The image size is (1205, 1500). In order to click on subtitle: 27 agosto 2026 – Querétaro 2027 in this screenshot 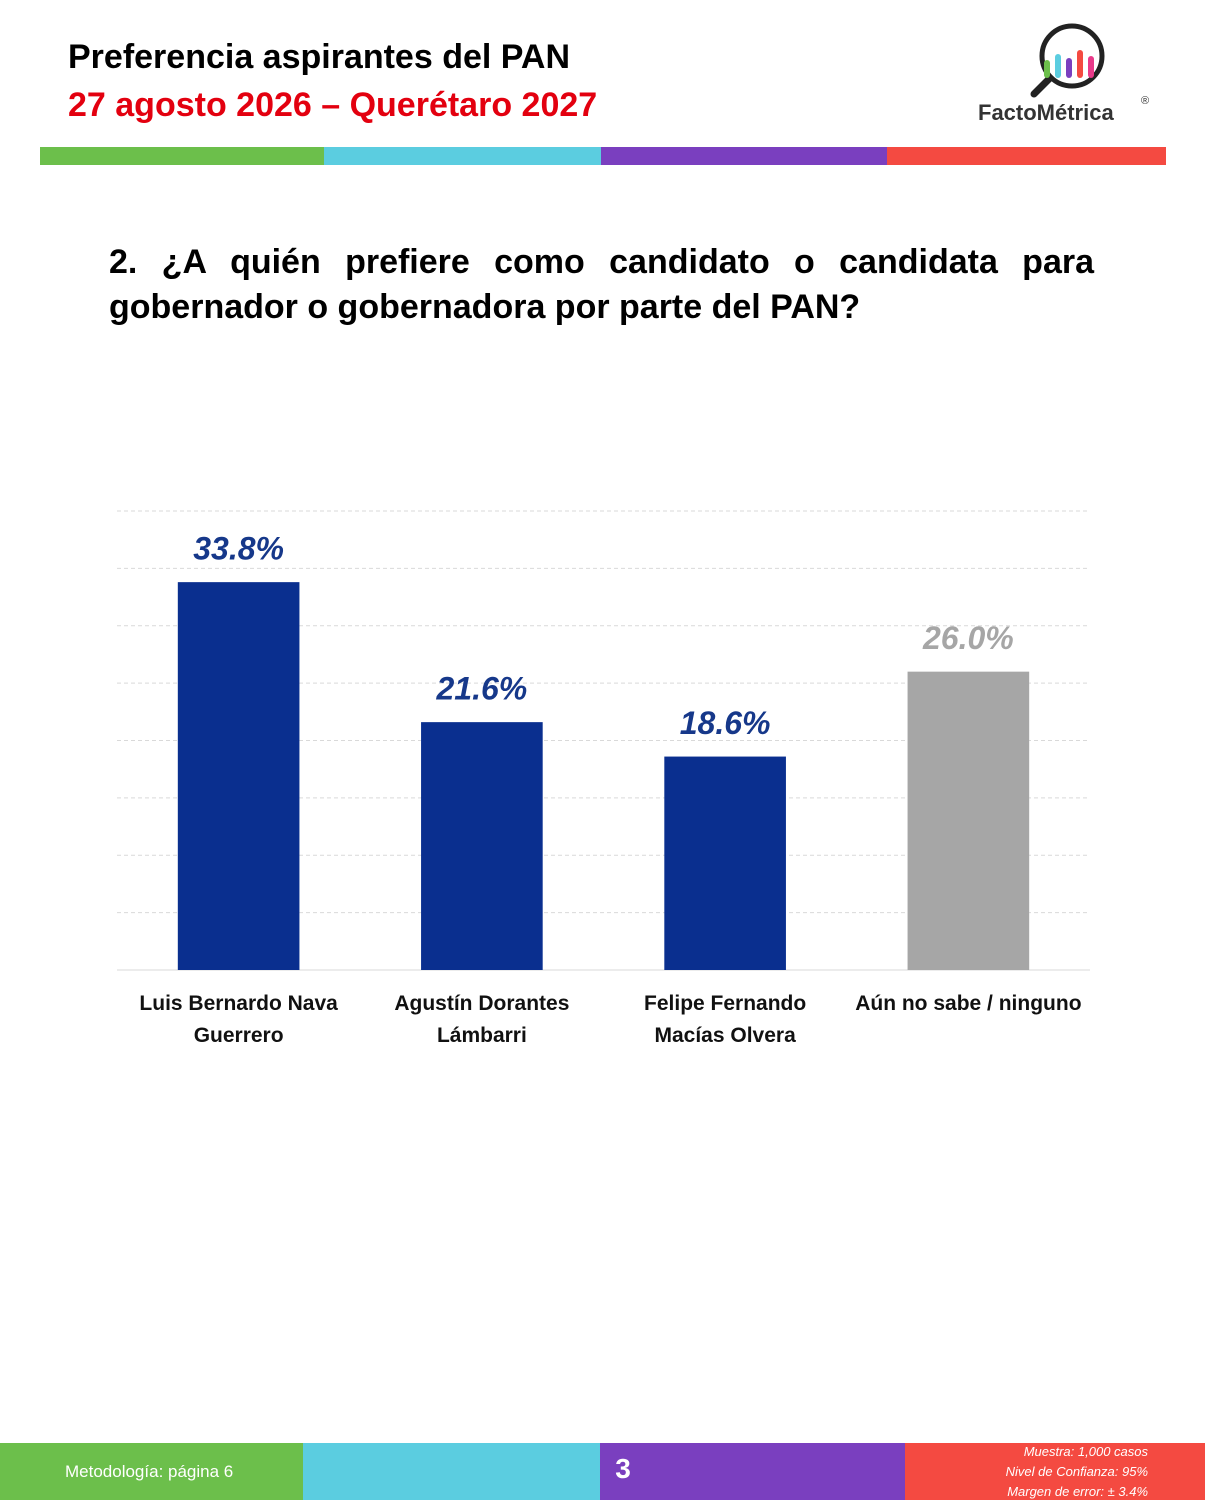, I will do `click(333, 105)`.